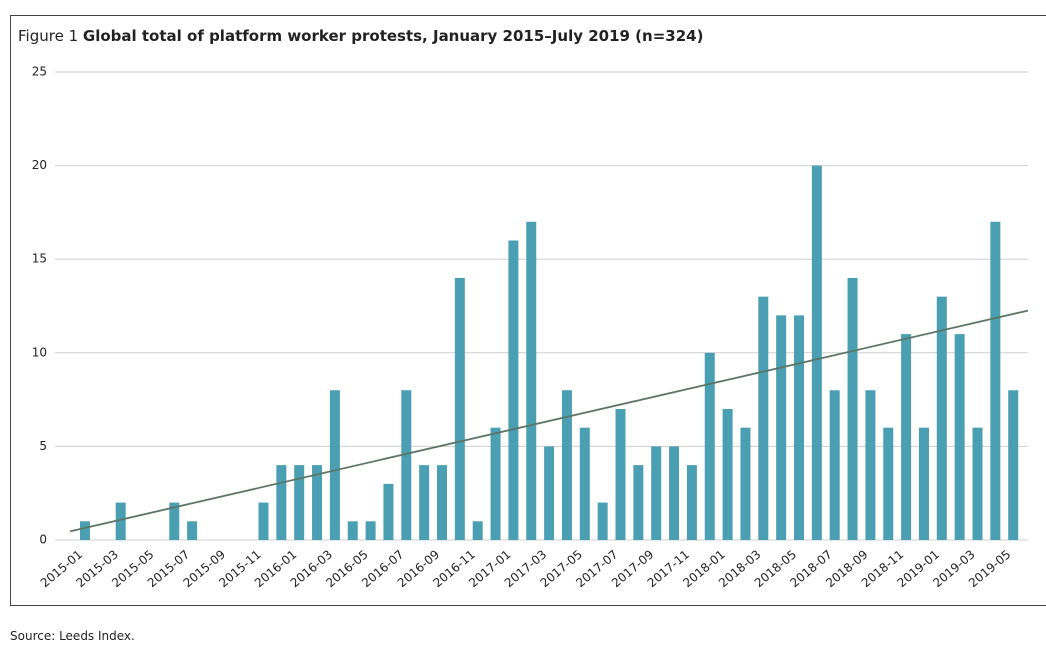 This screenshot has width=1046, height=650. I want to click on y-tick-label: 15, so click(39, 259).